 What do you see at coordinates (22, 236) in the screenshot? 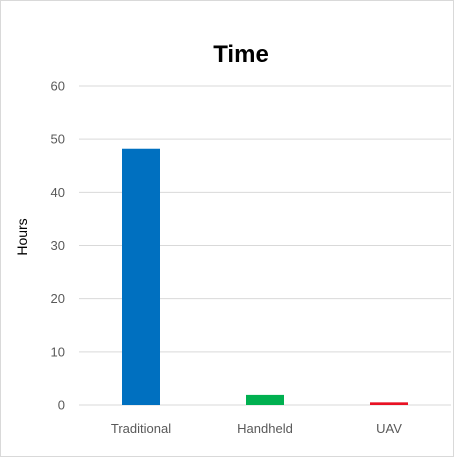
I see `y-axis-label: Hours` at bounding box center [22, 236].